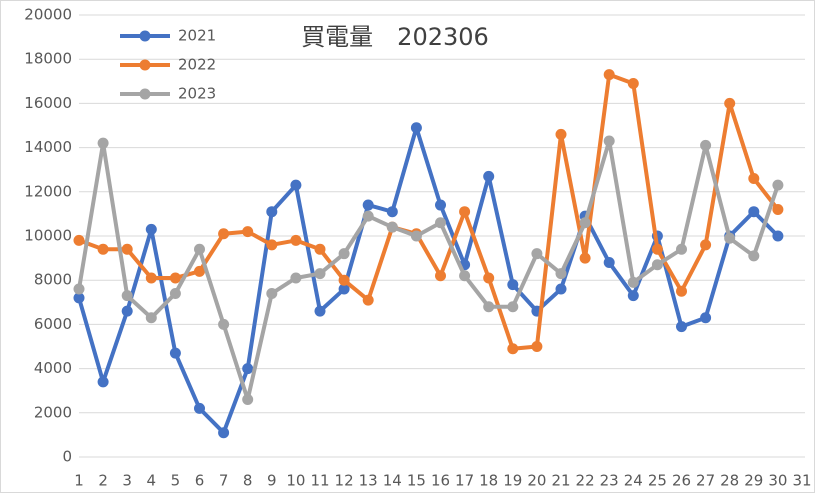  I want to click on x-tick-label: 3, so click(127, 481).